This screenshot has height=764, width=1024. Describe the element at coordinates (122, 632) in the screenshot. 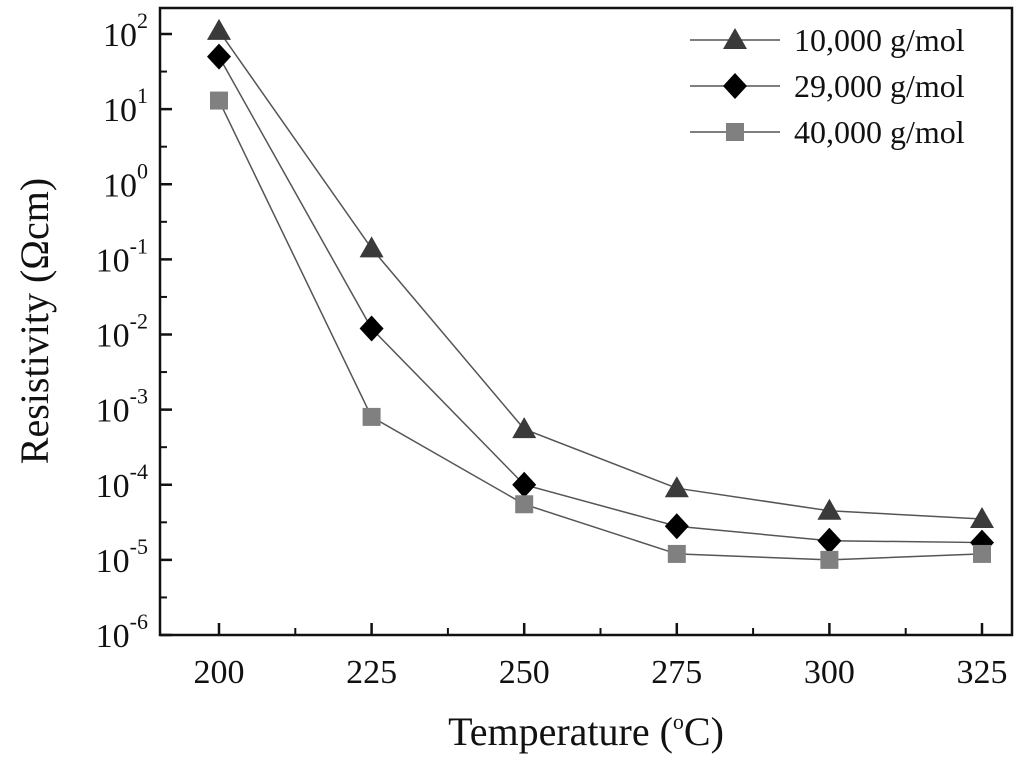

I see `y-tick-label: 10⁻⁶` at that location.